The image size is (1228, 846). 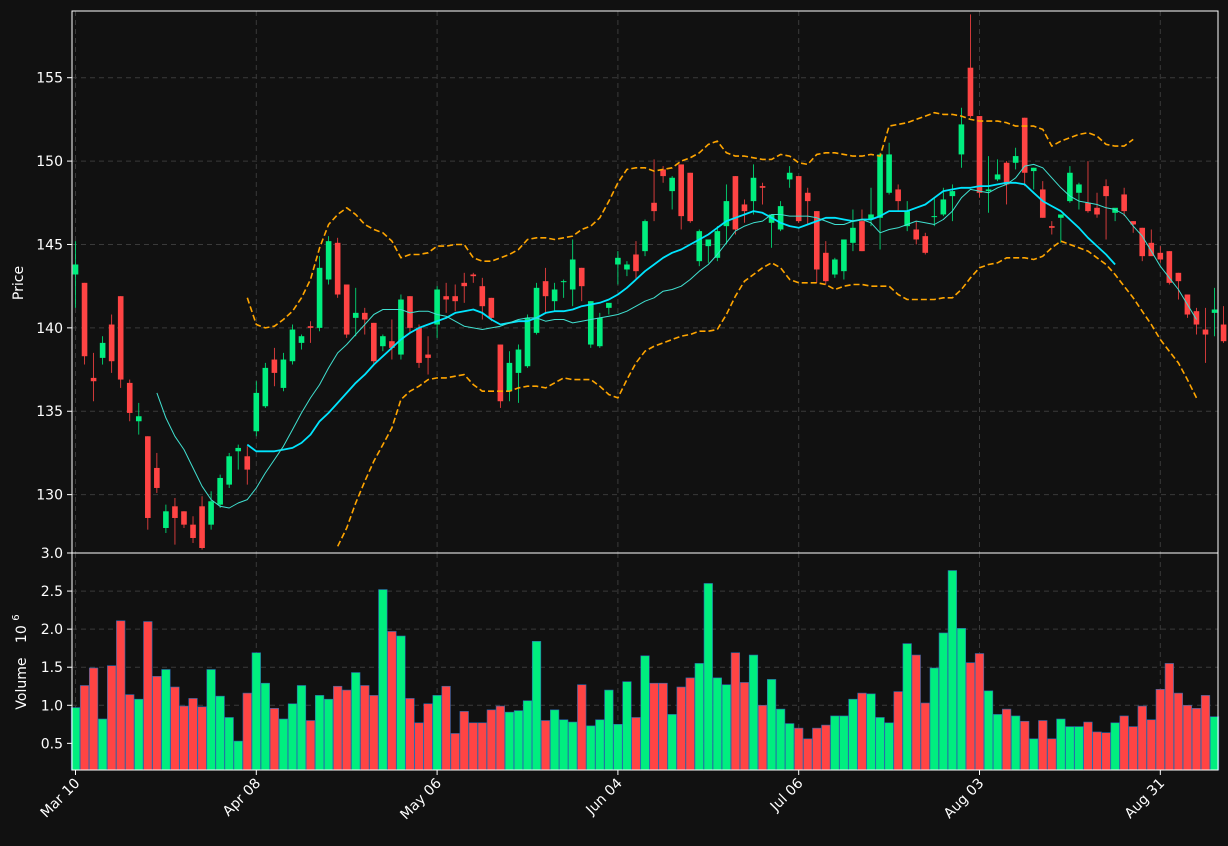 I want to click on volume-tick-label: 0.5, so click(x=52, y=744).